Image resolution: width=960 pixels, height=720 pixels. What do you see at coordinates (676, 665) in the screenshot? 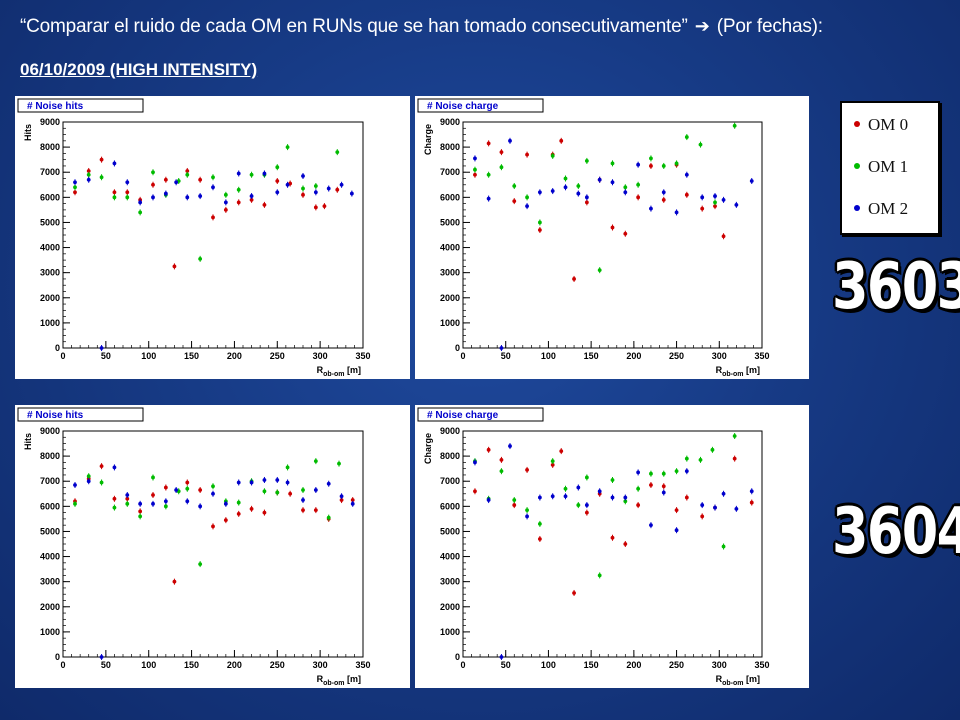
I see `x-tick-label: 250` at bounding box center [676, 665].